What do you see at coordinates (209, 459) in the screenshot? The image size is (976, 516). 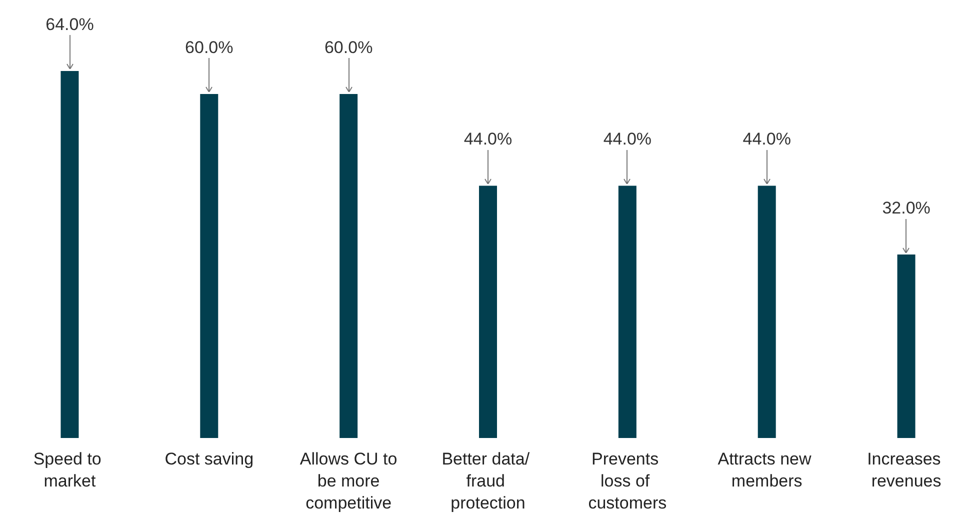 I see `x-tick-label: Cost saving` at bounding box center [209, 459].